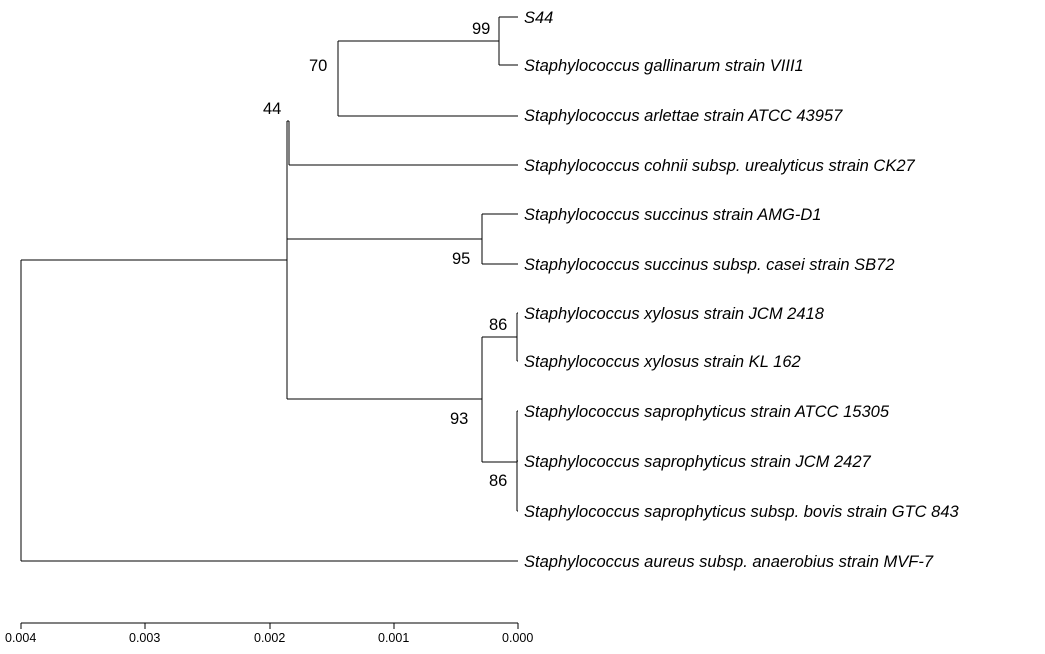  Describe the element at coordinates (498, 325) in the screenshot. I see `bootstrap-86-xylosus: 86` at that location.